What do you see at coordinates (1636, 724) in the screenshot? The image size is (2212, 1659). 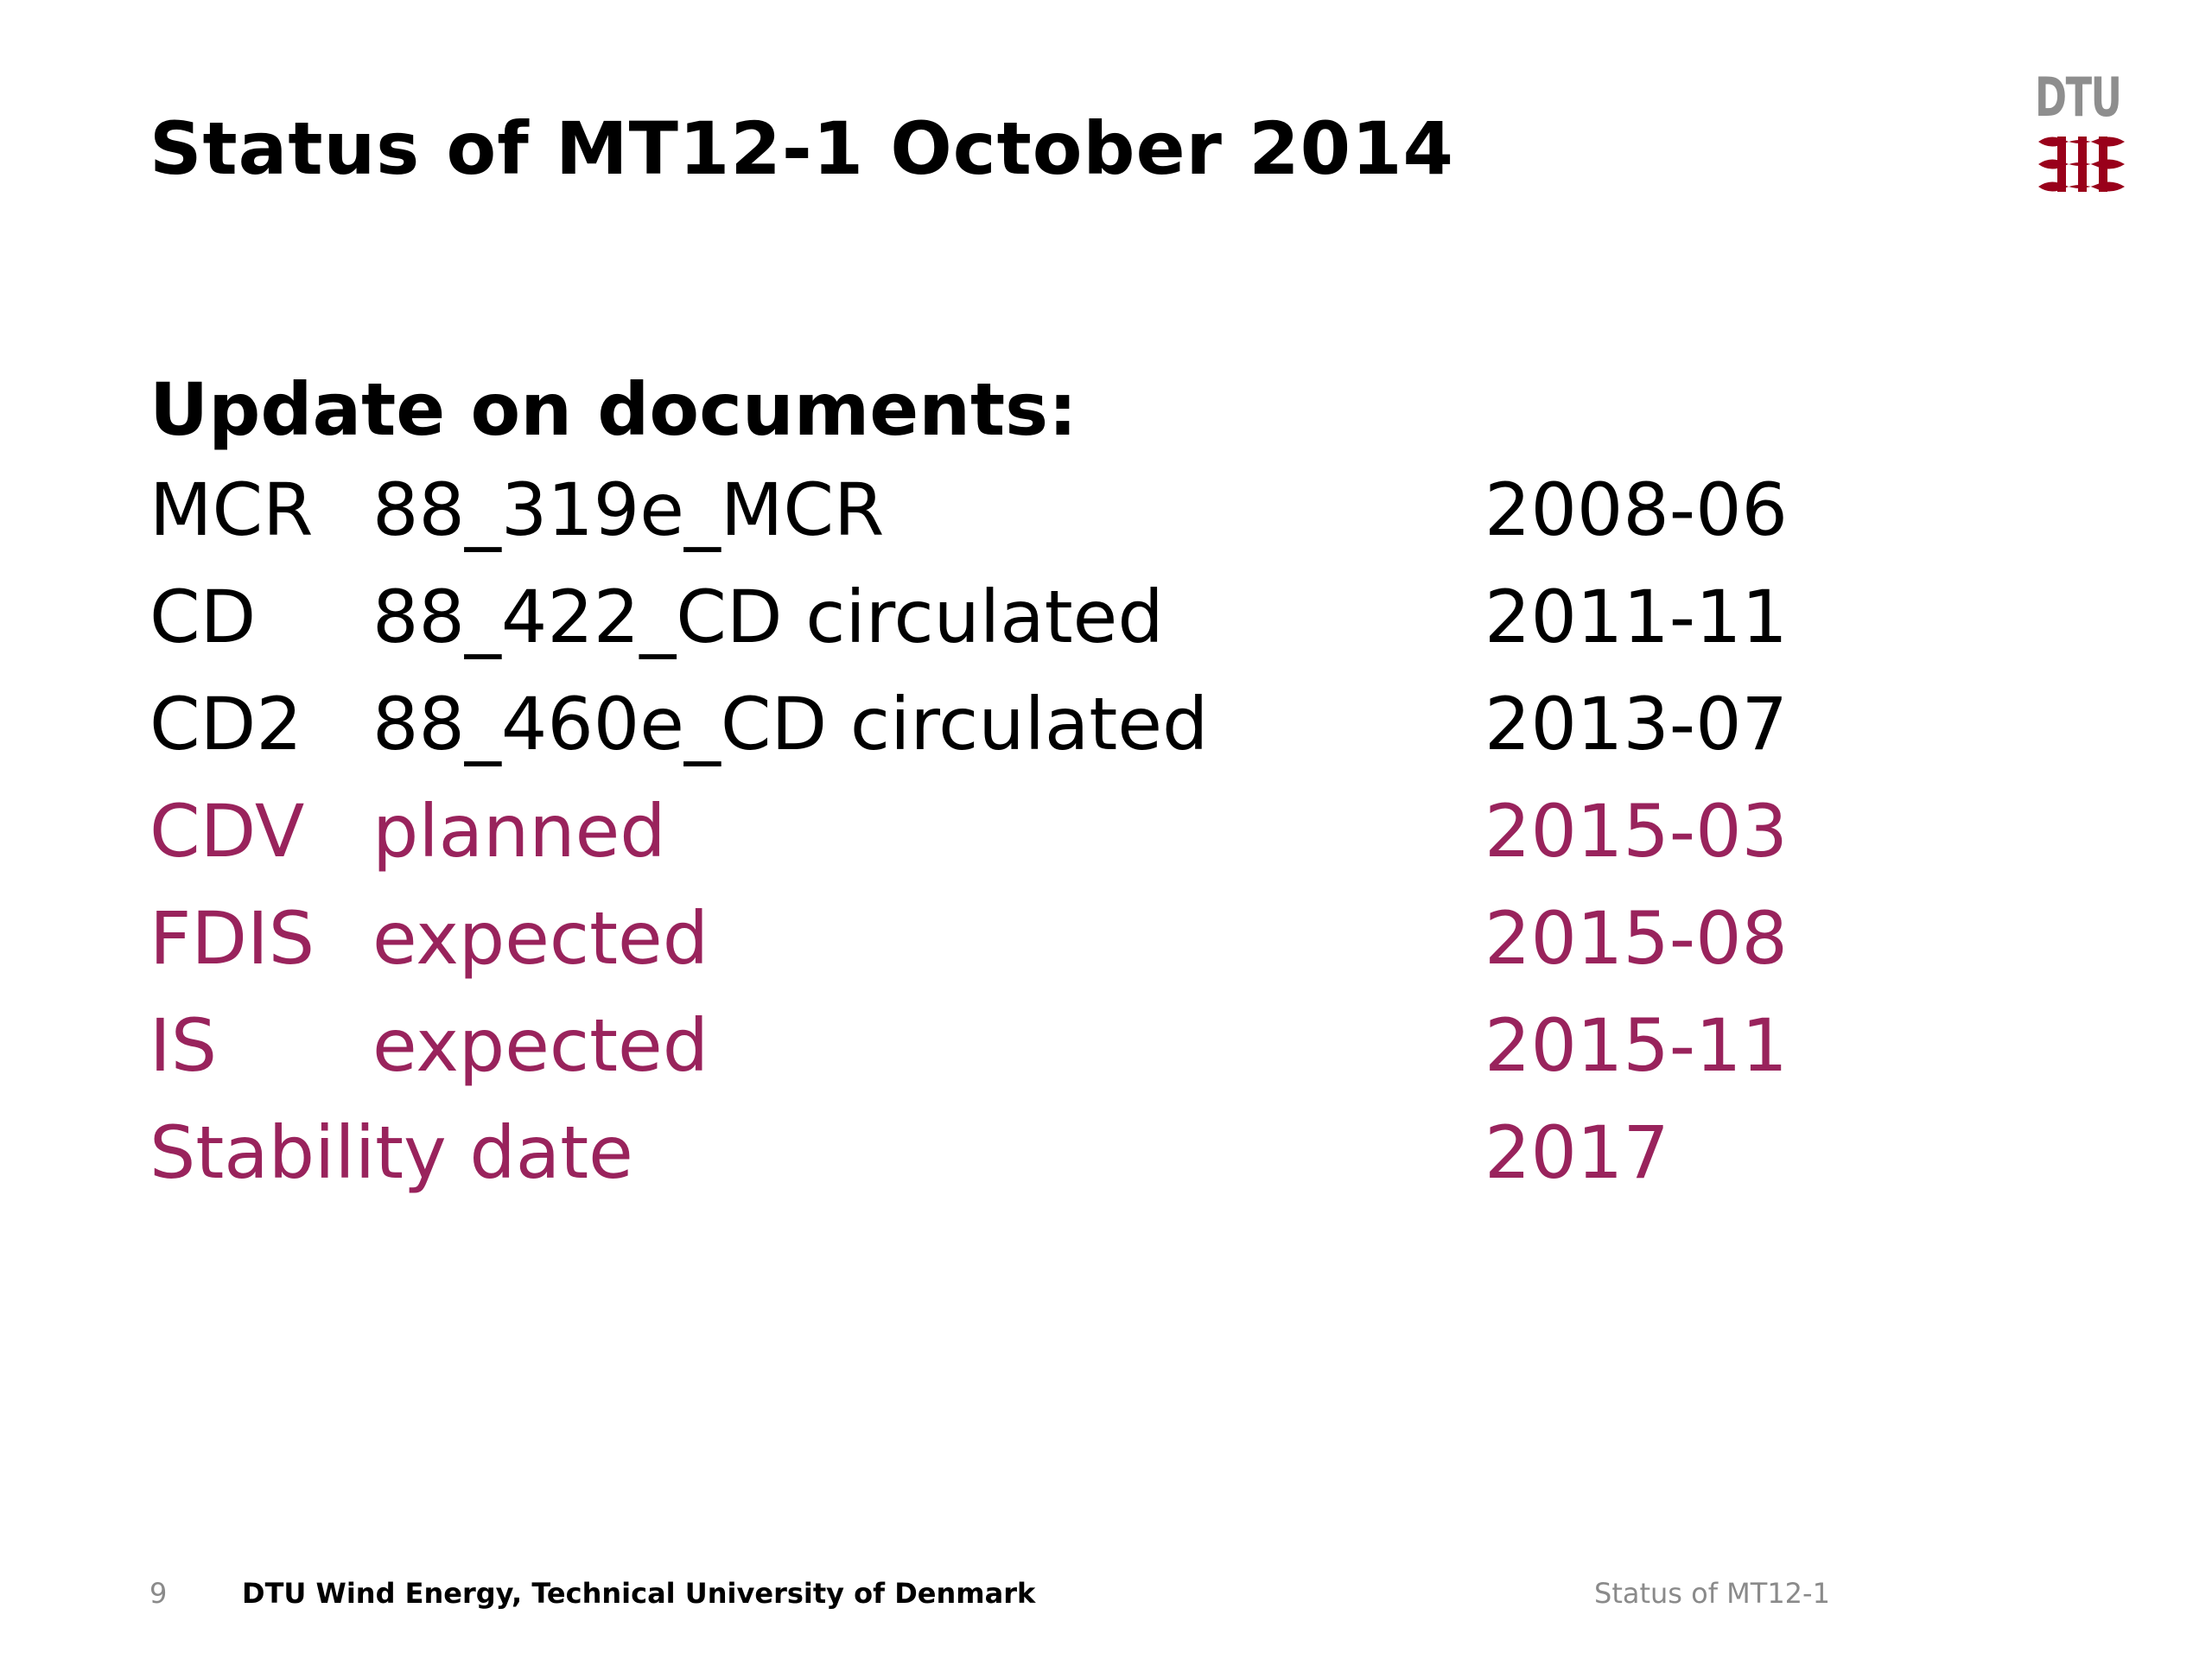 I see `document-date: 2013-07` at bounding box center [1636, 724].